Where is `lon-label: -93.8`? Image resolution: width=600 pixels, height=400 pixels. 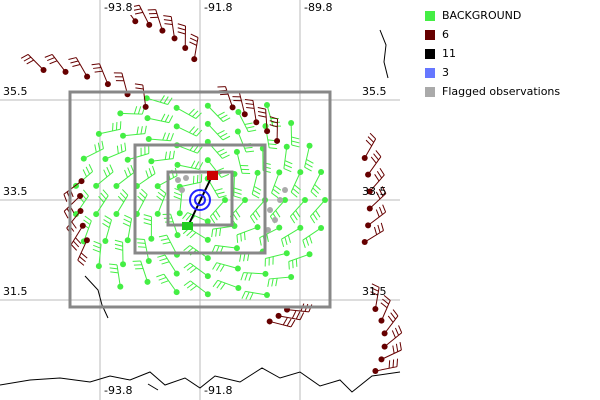
lon-label: -93.8 is located at coordinates (118, 7).